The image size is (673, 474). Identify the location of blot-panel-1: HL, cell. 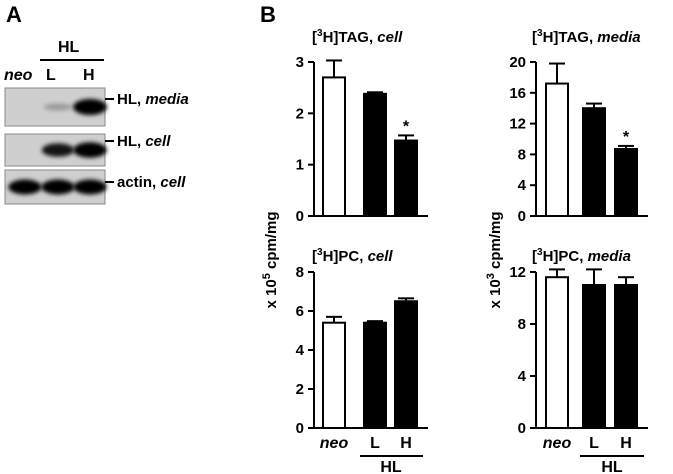
(87, 150).